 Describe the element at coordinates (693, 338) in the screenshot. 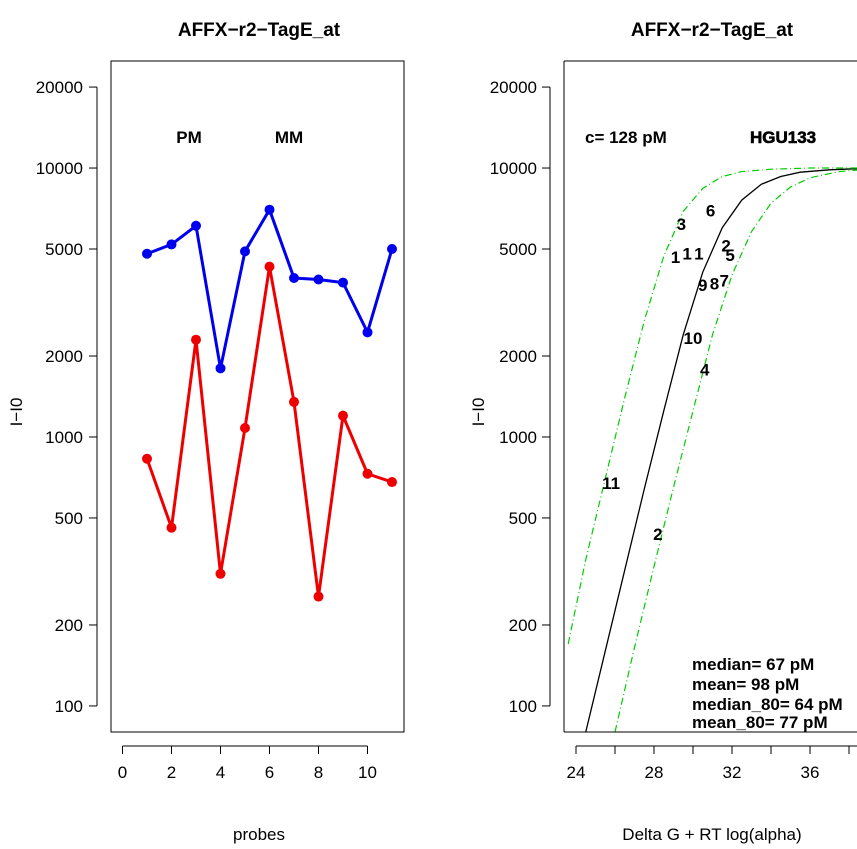

I see `point-label: 10` at that location.